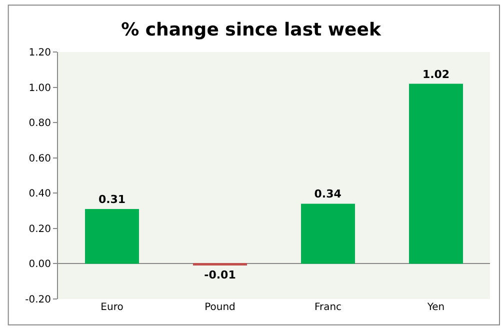  Describe the element at coordinates (251, 30) in the screenshot. I see `chart-title: % change since last week` at that location.